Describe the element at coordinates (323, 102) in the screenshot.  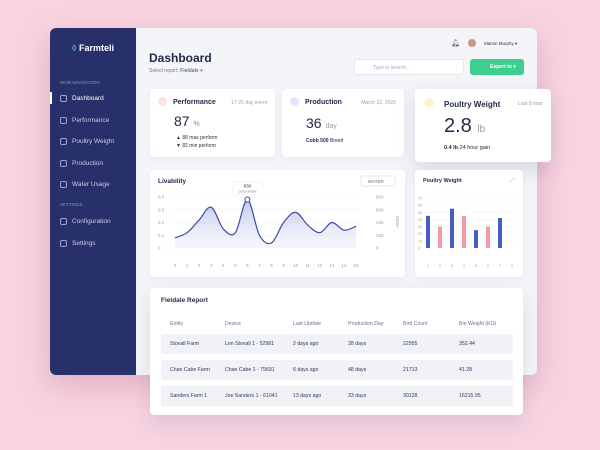
I see `card-title: Production` at that location.